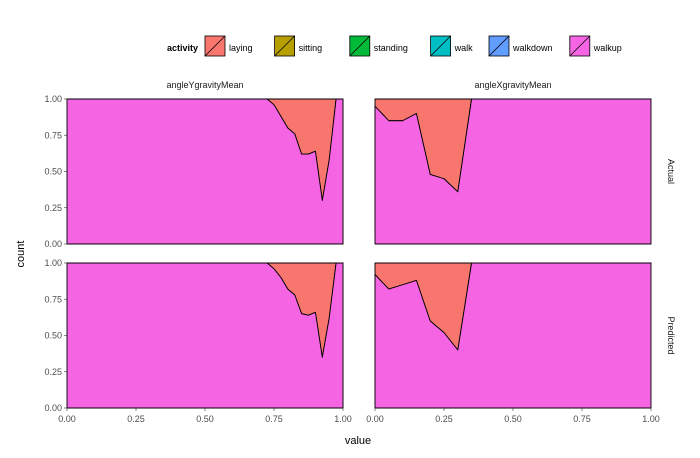 This screenshot has height=458, width=700. I want to click on y-axis-title: count, so click(21, 254).